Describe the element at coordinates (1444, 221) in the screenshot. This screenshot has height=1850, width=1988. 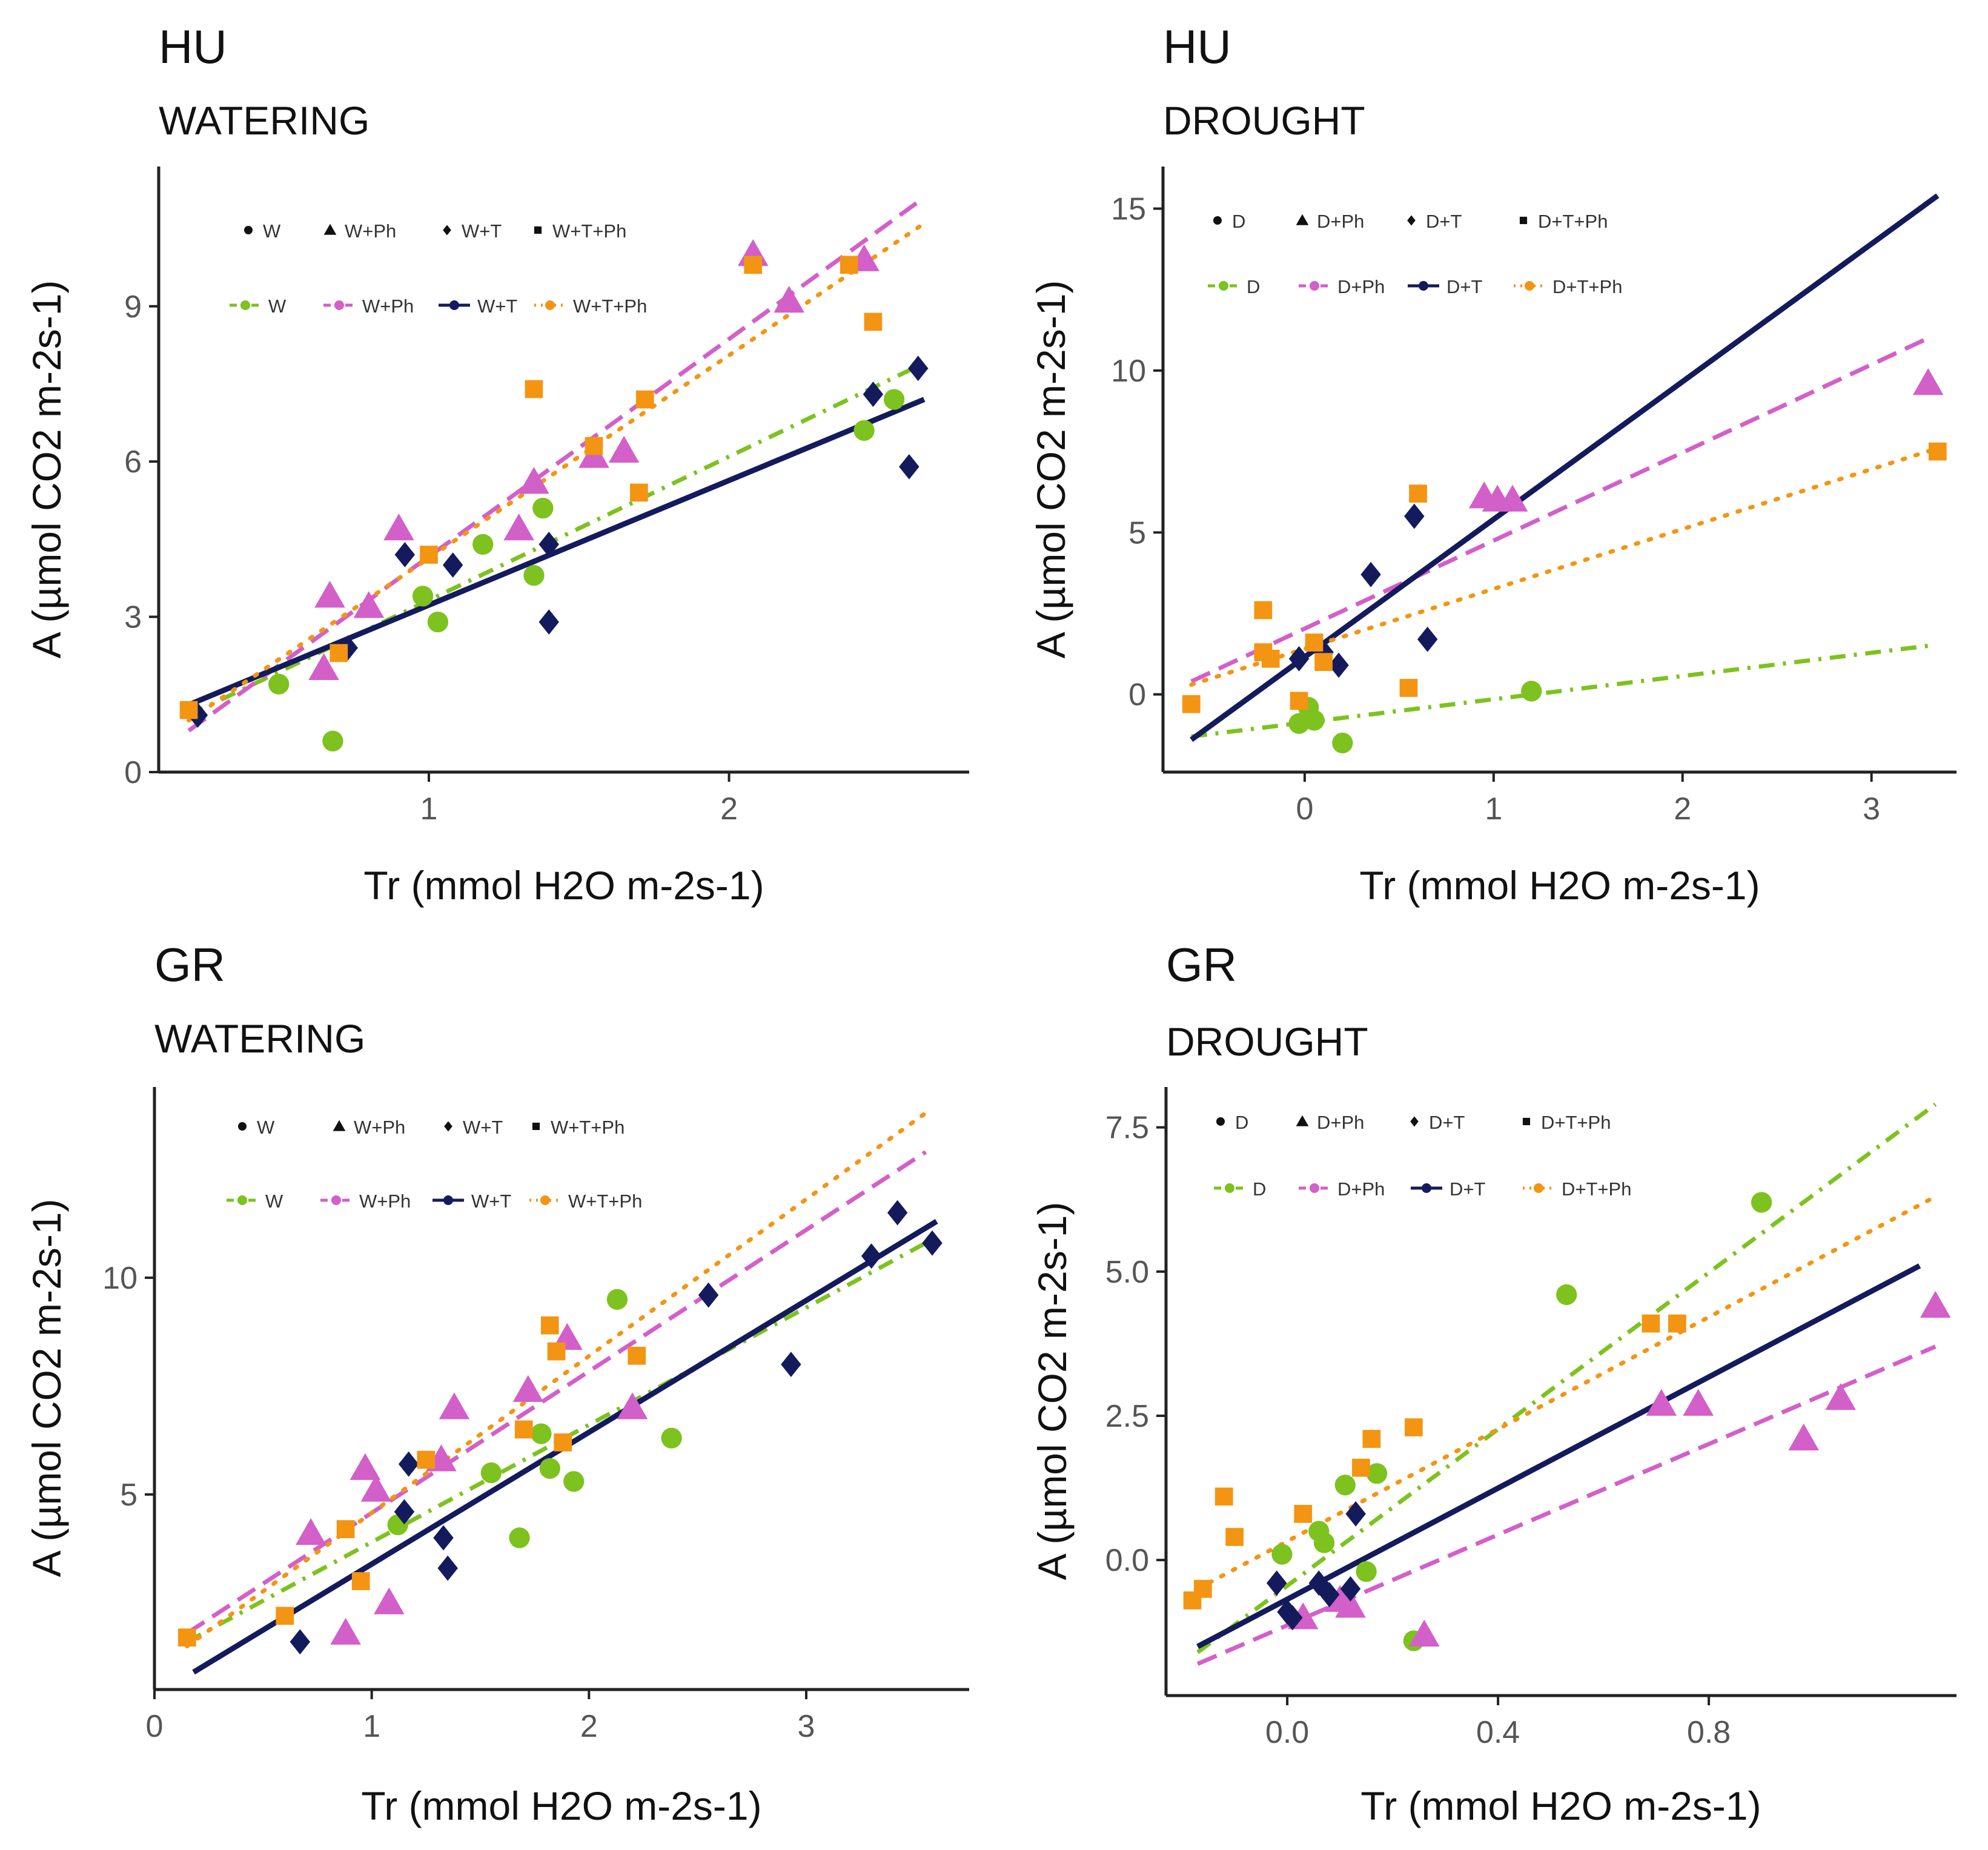
I see `legend-shape-text: D+T` at that location.